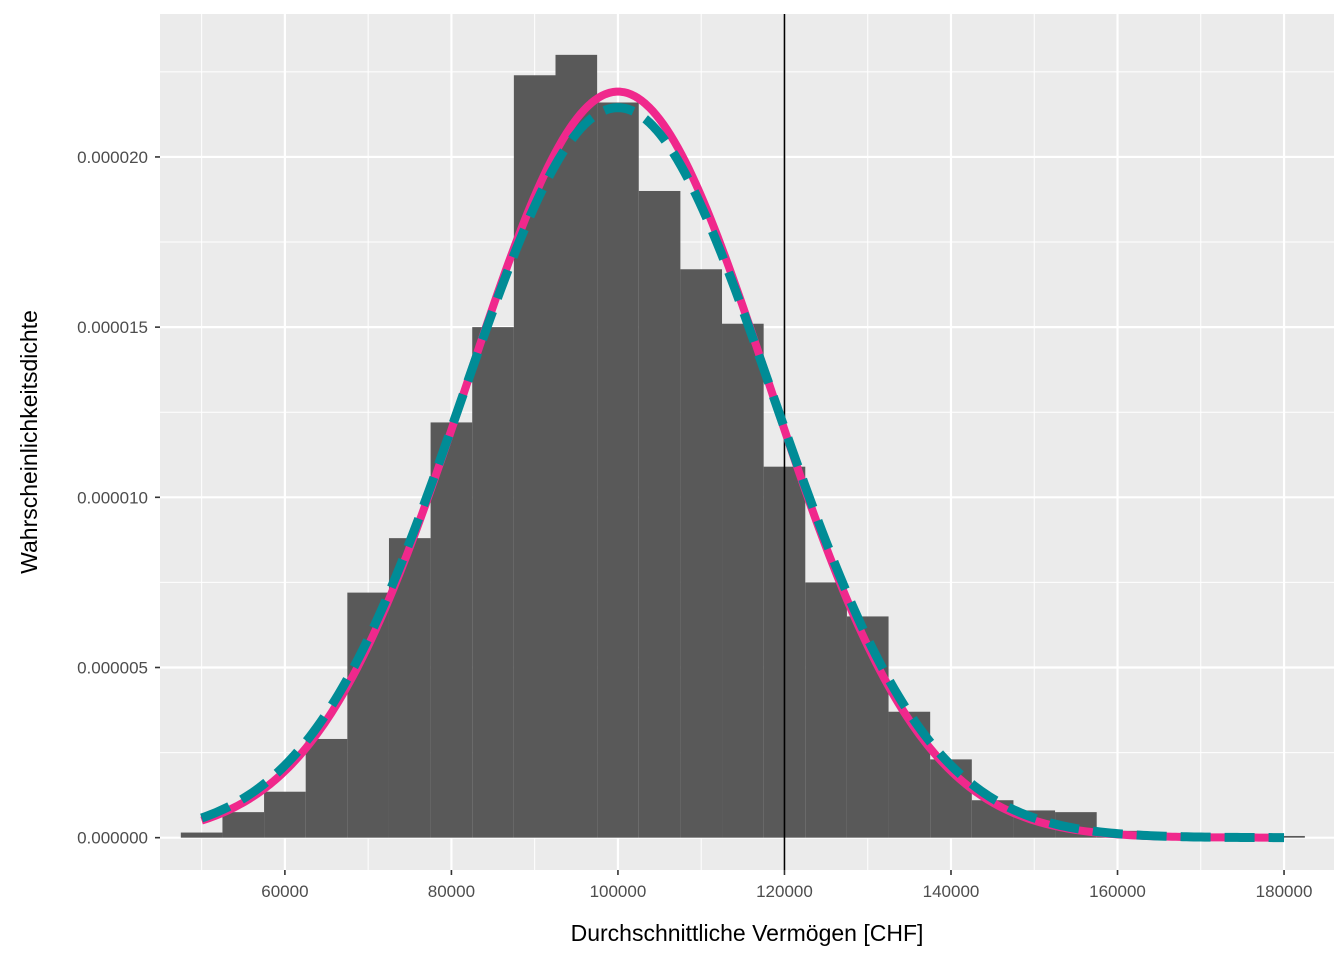  What do you see at coordinates (284, 891) in the screenshot?
I see `x-tick-label: 60000` at bounding box center [284, 891].